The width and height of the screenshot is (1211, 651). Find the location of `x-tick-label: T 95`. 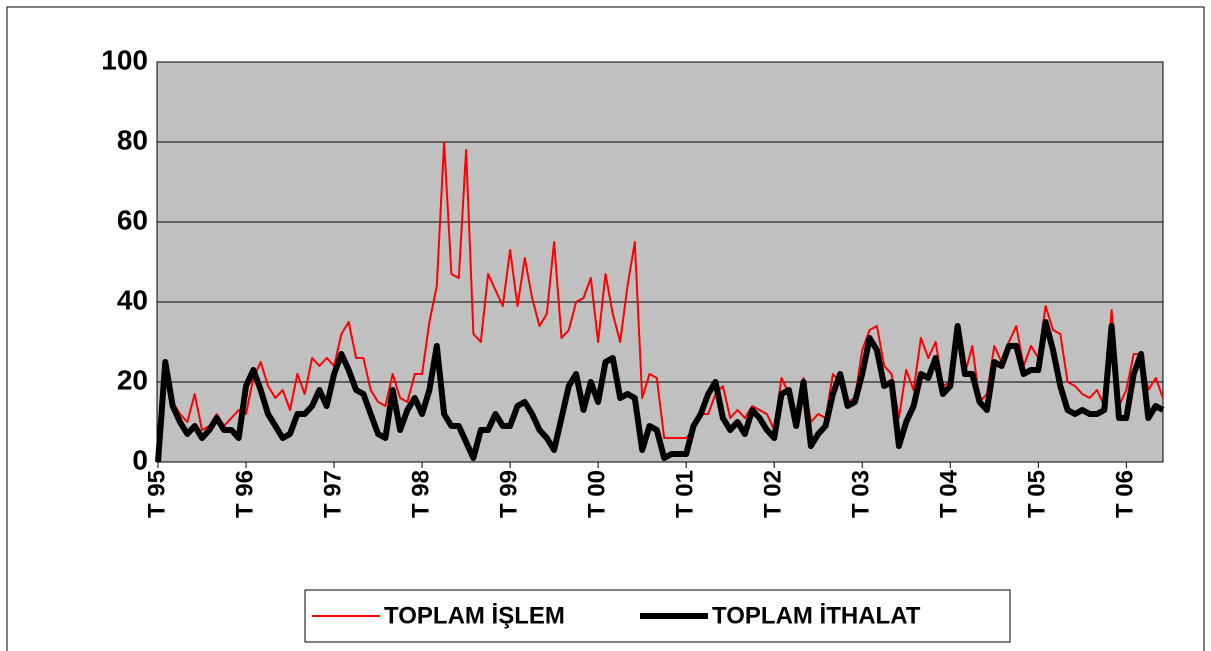

x-tick-label: T 95 is located at coordinates (156, 494).